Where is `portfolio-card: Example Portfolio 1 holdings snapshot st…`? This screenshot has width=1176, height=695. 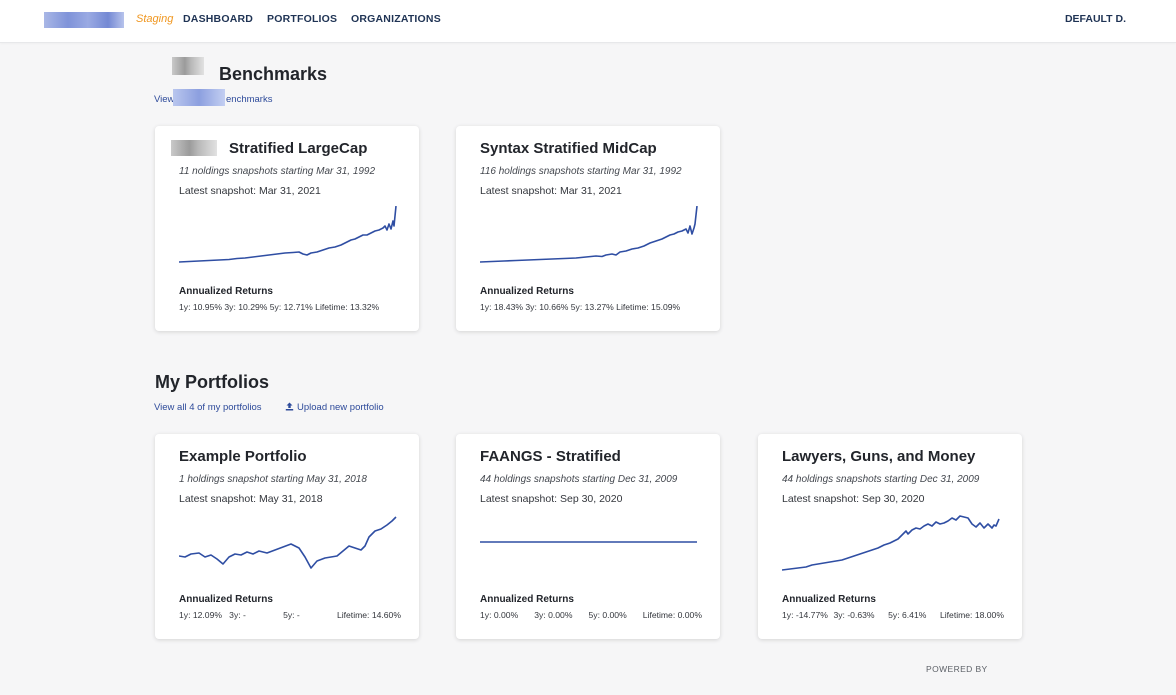 portfolio-card: Example Portfolio 1 holdings snapshot st… is located at coordinates (287, 536).